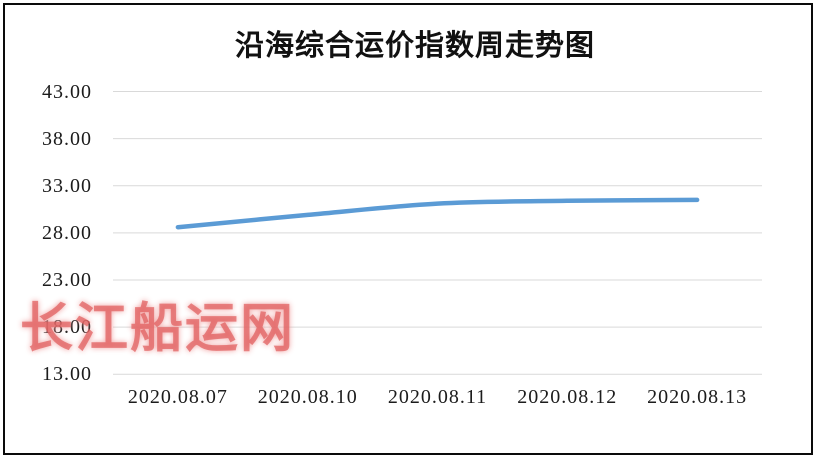 The width and height of the screenshot is (816, 463). What do you see at coordinates (697, 397) in the screenshot?
I see `x-tick-label: 2020.08.13` at bounding box center [697, 397].